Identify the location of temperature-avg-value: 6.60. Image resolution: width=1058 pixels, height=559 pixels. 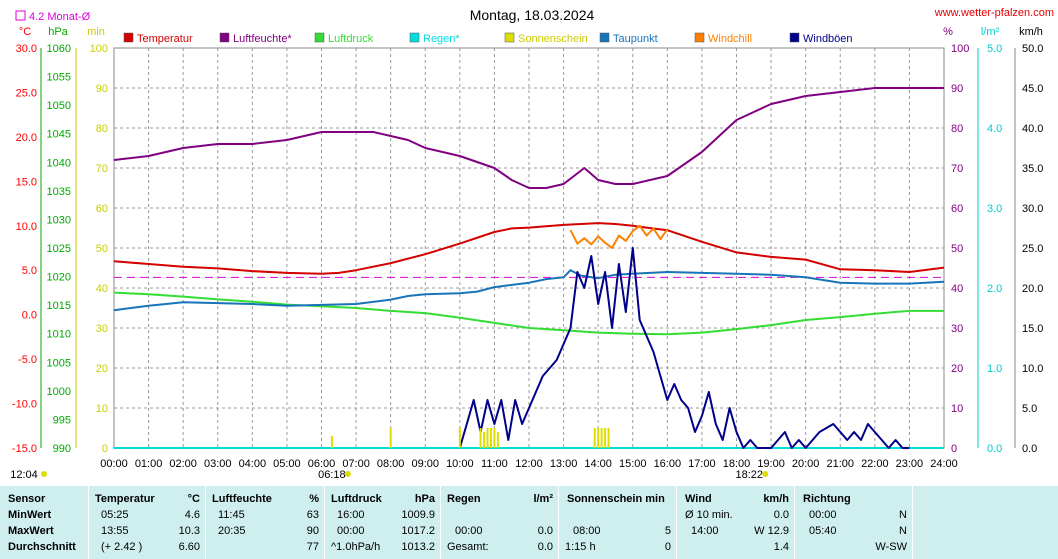
(189, 547).